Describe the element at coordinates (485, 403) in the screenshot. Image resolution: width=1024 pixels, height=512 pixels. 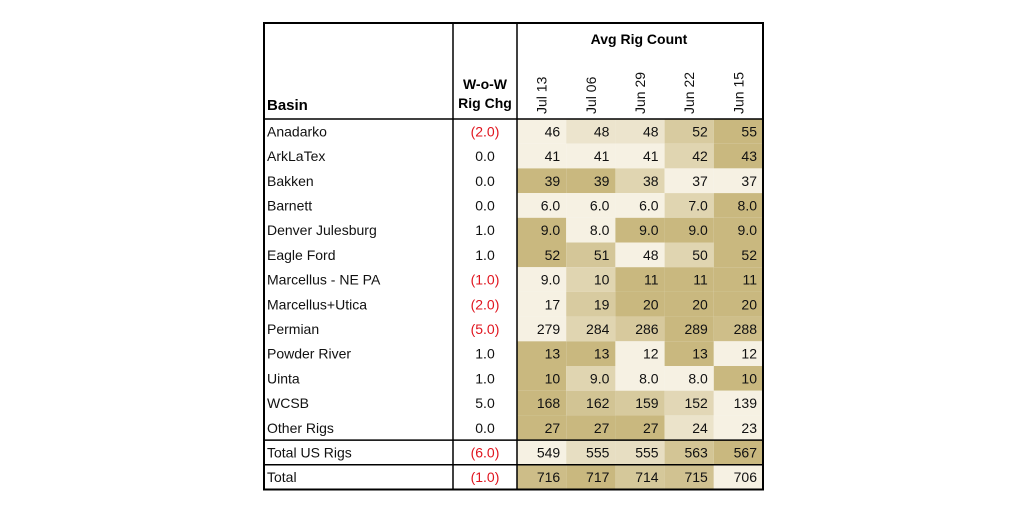
I see `wow-change-value: 5.0` at that location.